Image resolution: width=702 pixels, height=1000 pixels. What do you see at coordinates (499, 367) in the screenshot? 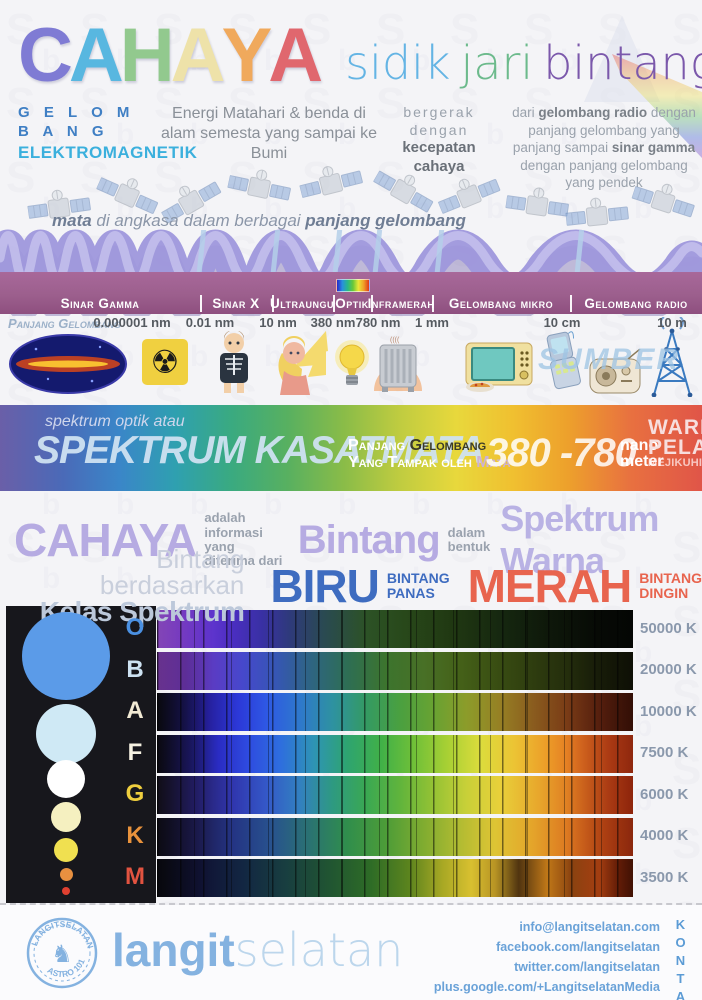
I see `microwave-icon` at bounding box center [499, 367].